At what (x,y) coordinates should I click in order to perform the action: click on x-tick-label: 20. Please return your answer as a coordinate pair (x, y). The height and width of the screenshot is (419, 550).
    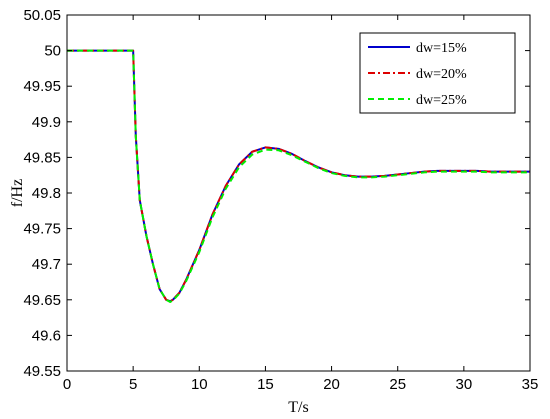
    Looking at the image, I should click on (331, 384).